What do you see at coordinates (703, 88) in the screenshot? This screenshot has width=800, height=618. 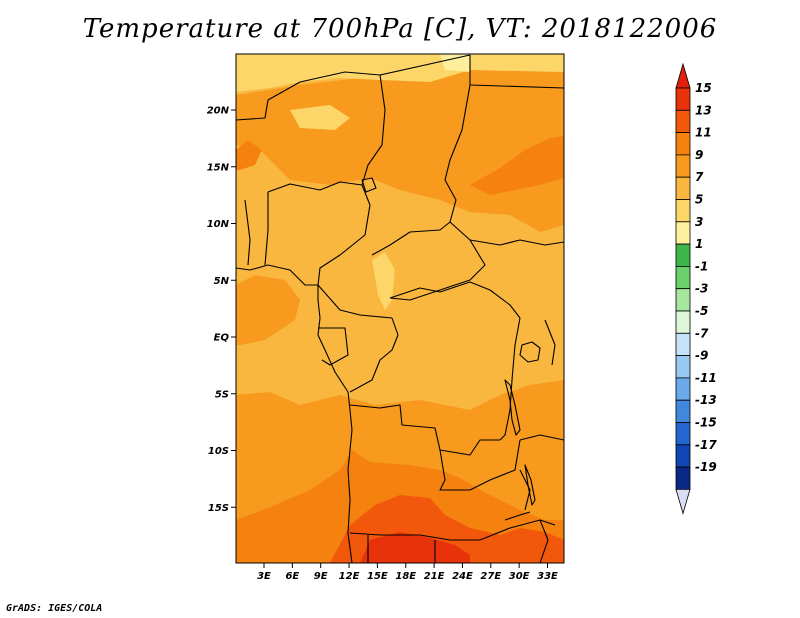 I see `colorbar-label: 15` at bounding box center [703, 88].